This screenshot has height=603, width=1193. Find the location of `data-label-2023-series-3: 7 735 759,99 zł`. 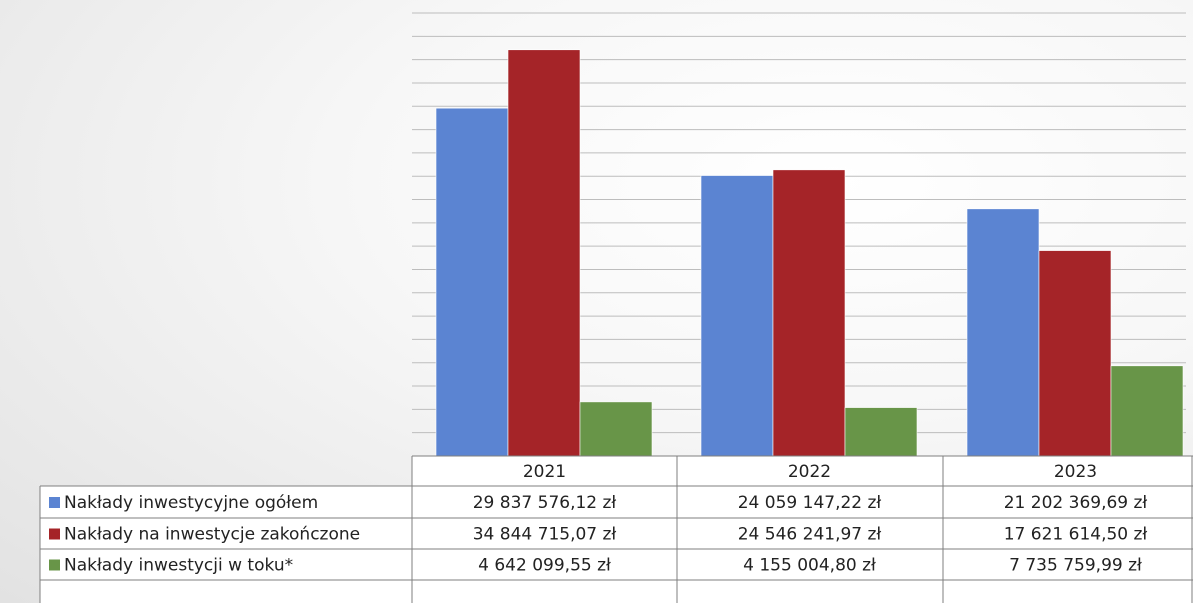

data-label-2023-series-3: 7 735 759,99 zł is located at coordinates (1075, 566).